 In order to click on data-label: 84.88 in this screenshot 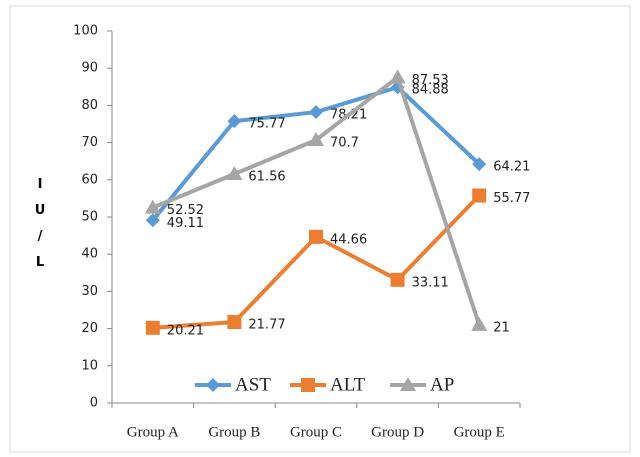, I will do `click(430, 90)`.